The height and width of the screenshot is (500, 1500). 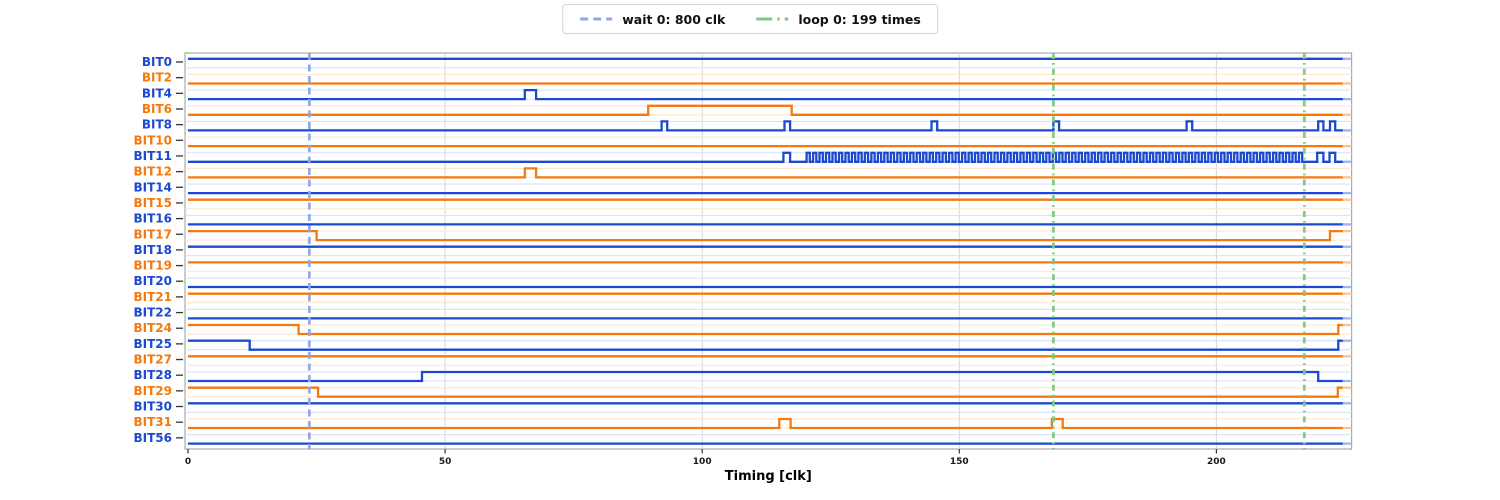 I want to click on signal-label-BIT27: BIT27, so click(x=153, y=360).